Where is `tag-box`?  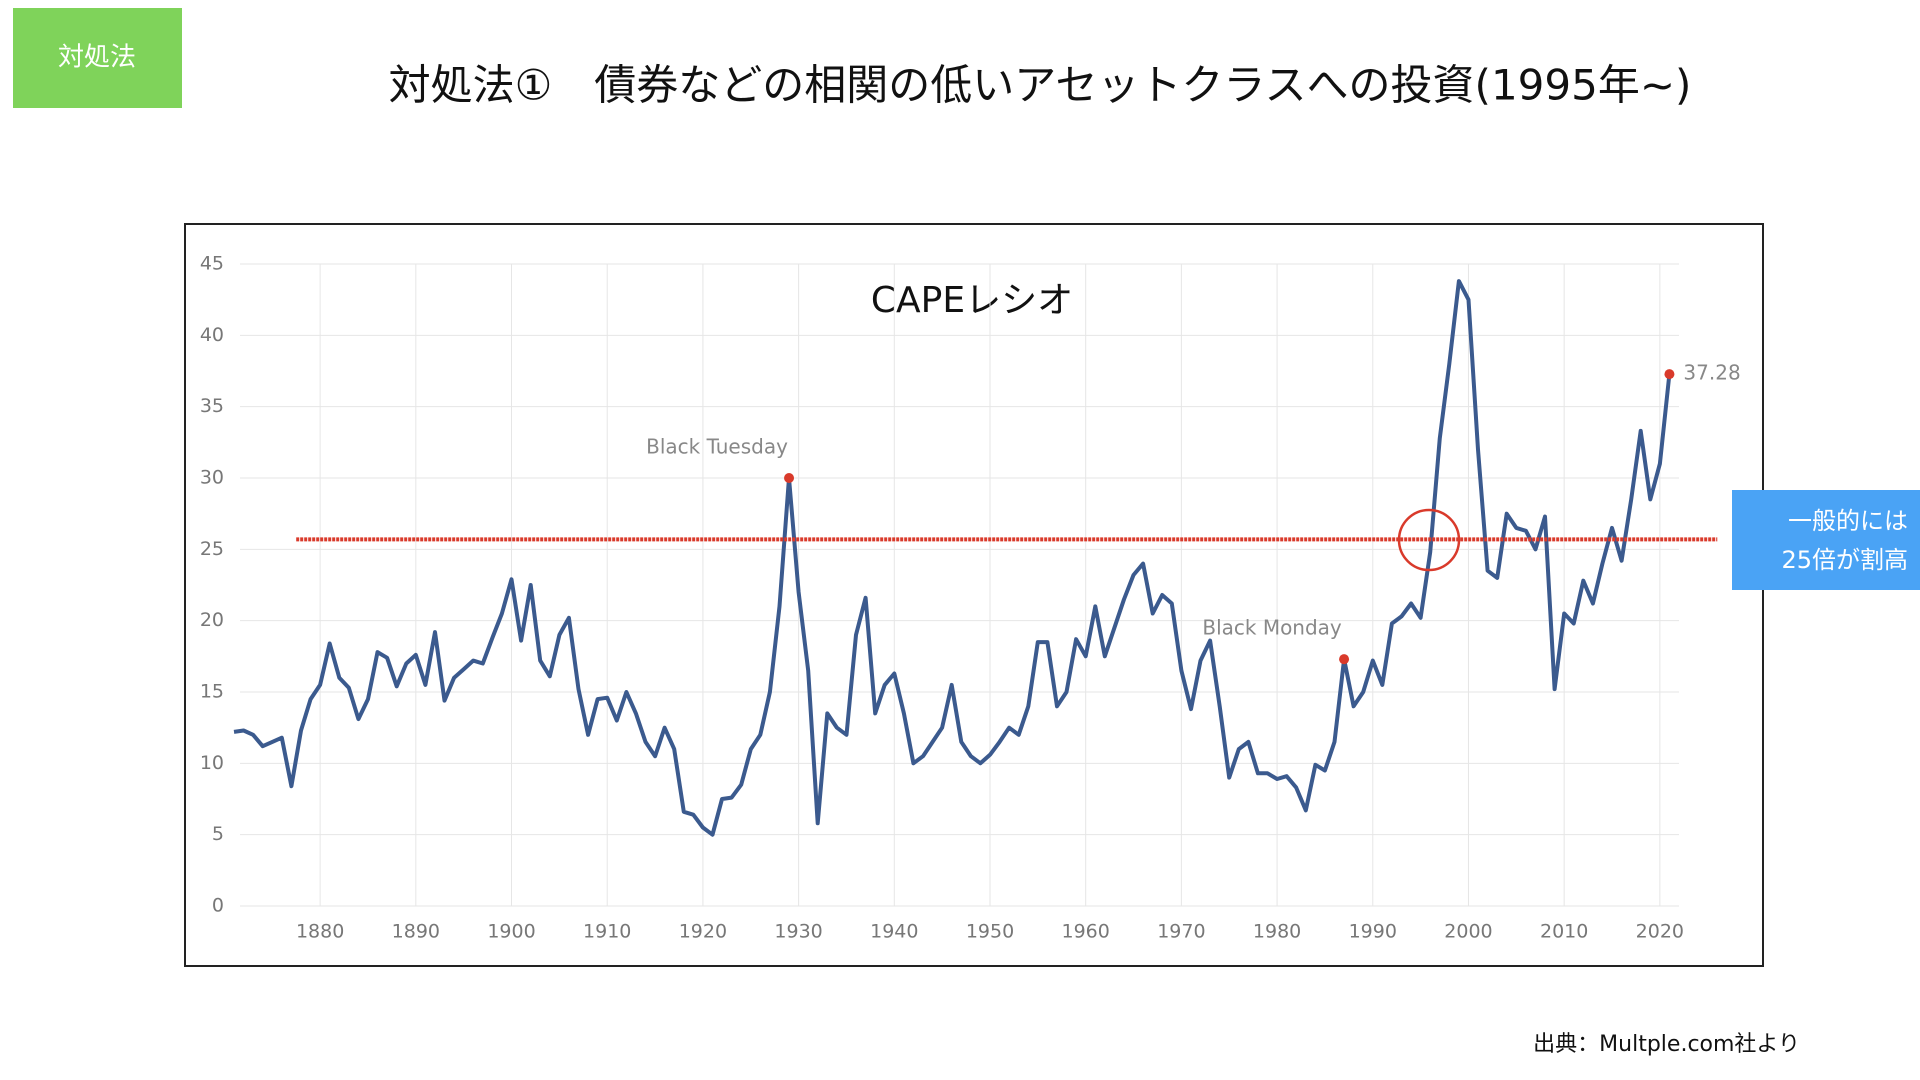
tag-box is located at coordinates (97, 58).